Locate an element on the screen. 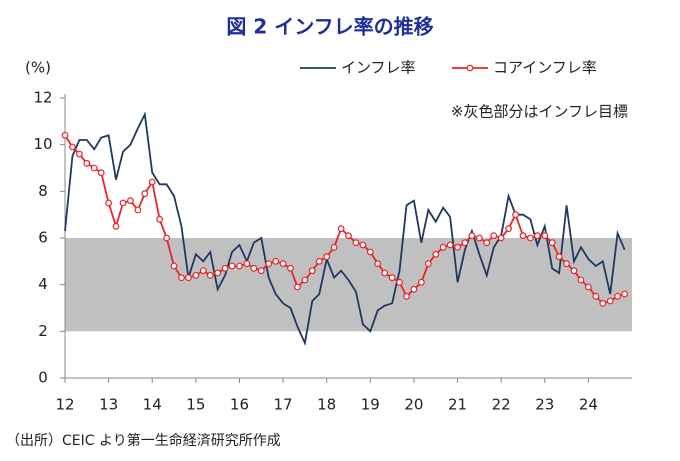 This screenshot has height=461, width=680. y-tick-label: 6 is located at coordinates (43, 238).